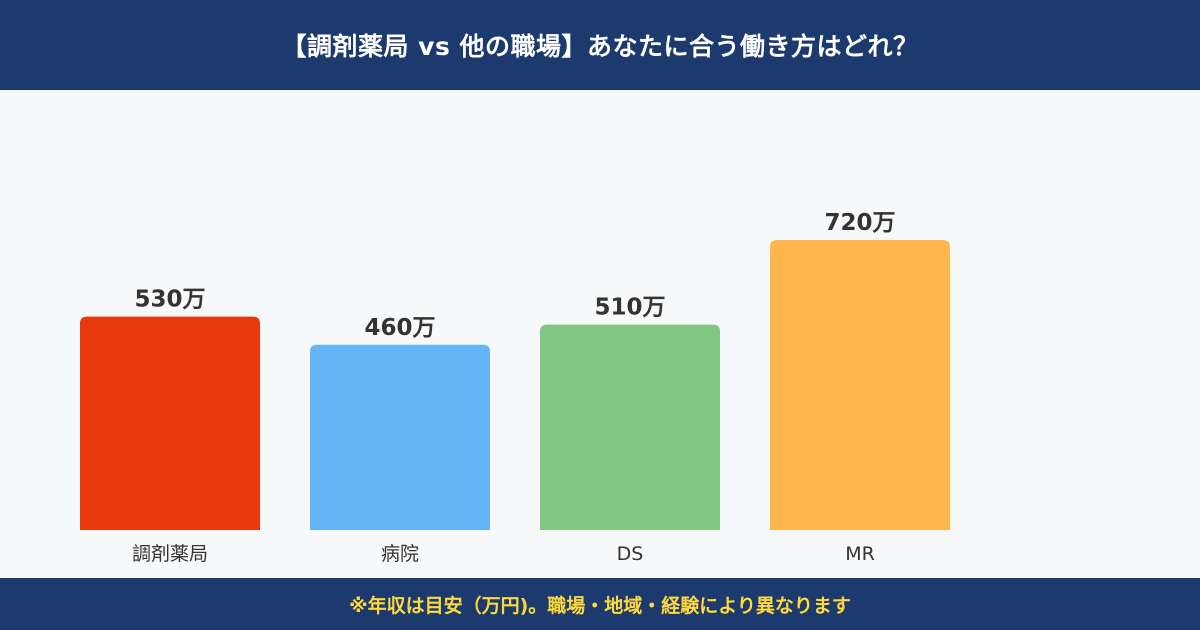  I want to click on chart-title-banner: 【調剤薬局 vs 他の職場】あなたに合う働き方はどれ？, so click(600, 45).